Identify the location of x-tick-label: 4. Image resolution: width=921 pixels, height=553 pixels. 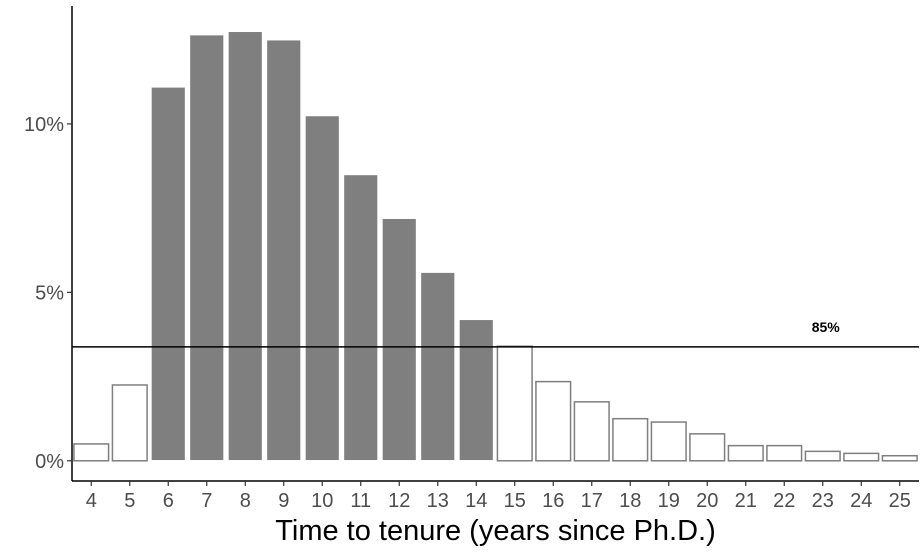
(91, 501).